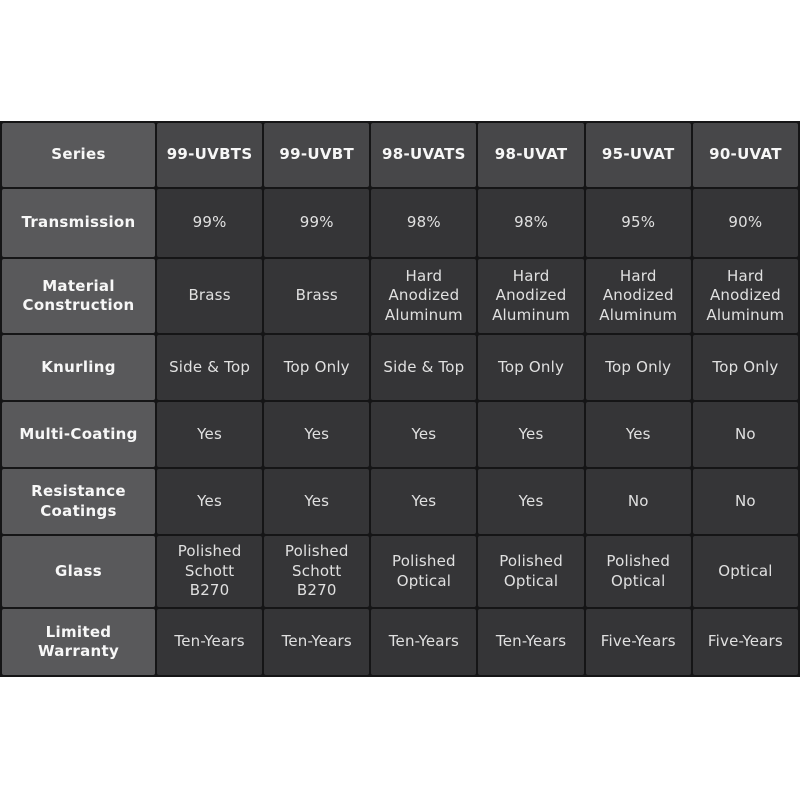 The width and height of the screenshot is (800, 800). What do you see at coordinates (78, 367) in the screenshot?
I see `row-header-knurling: Knurling` at bounding box center [78, 367].